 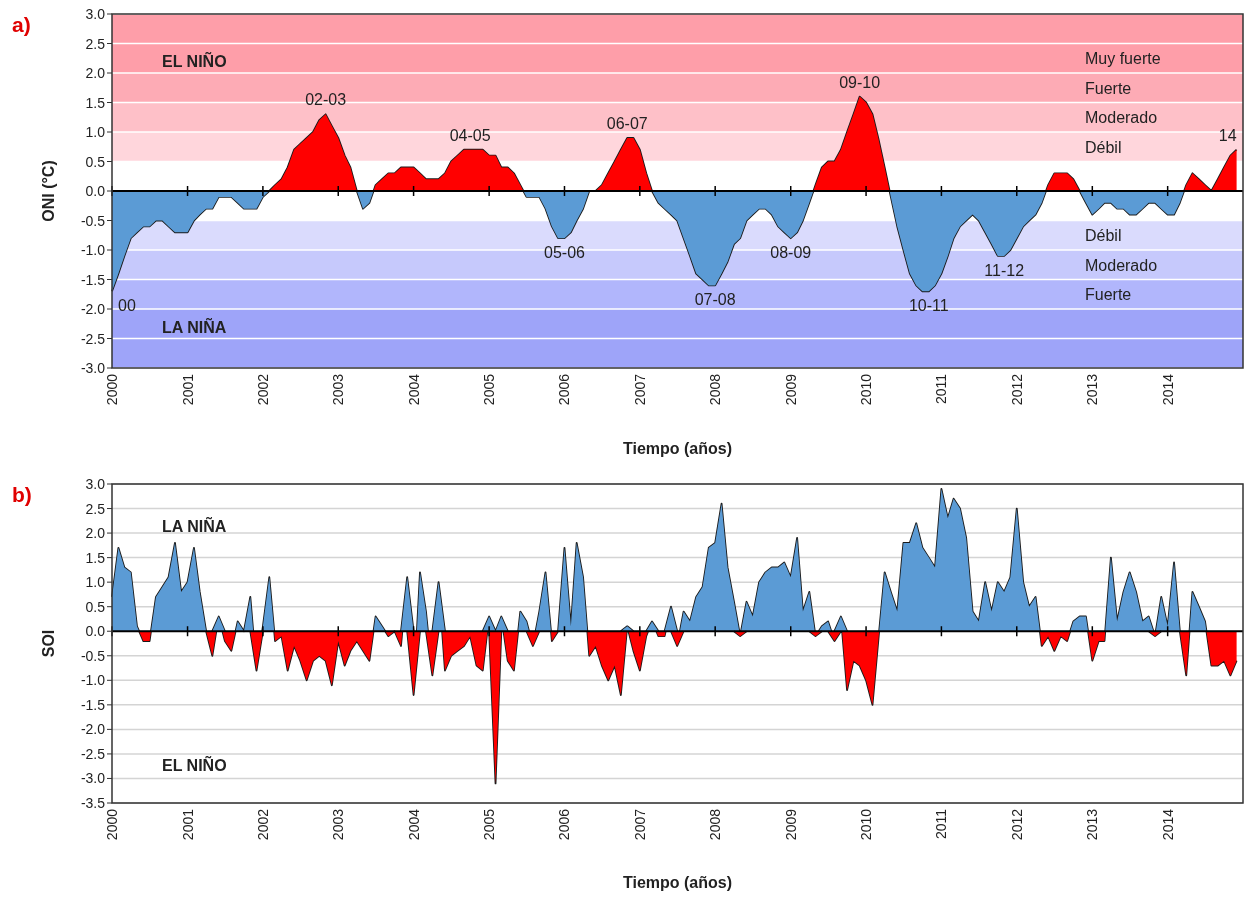 I want to click on annotation: 11-12, so click(x=1004, y=270).